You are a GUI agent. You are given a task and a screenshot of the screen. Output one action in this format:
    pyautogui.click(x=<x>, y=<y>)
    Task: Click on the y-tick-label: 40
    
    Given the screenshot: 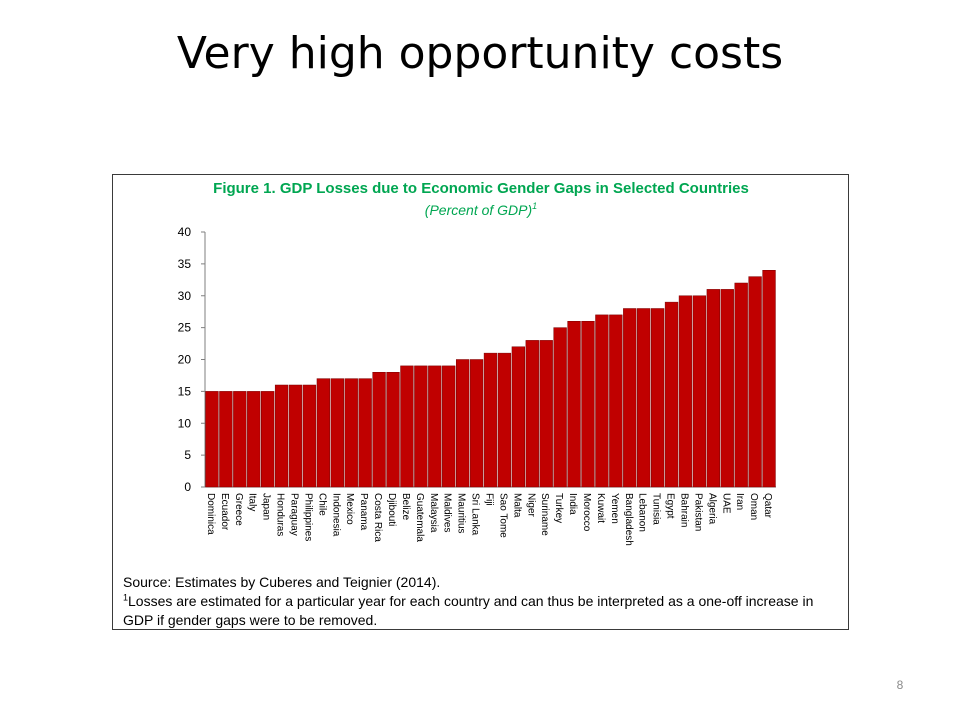 What is the action you would take?
    pyautogui.click(x=185, y=232)
    